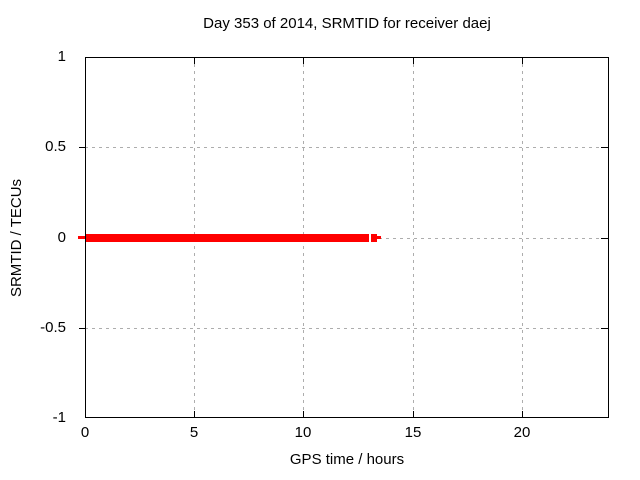 The image size is (640, 480). Describe the element at coordinates (85, 432) in the screenshot. I see `x-tick-label: 0` at that location.